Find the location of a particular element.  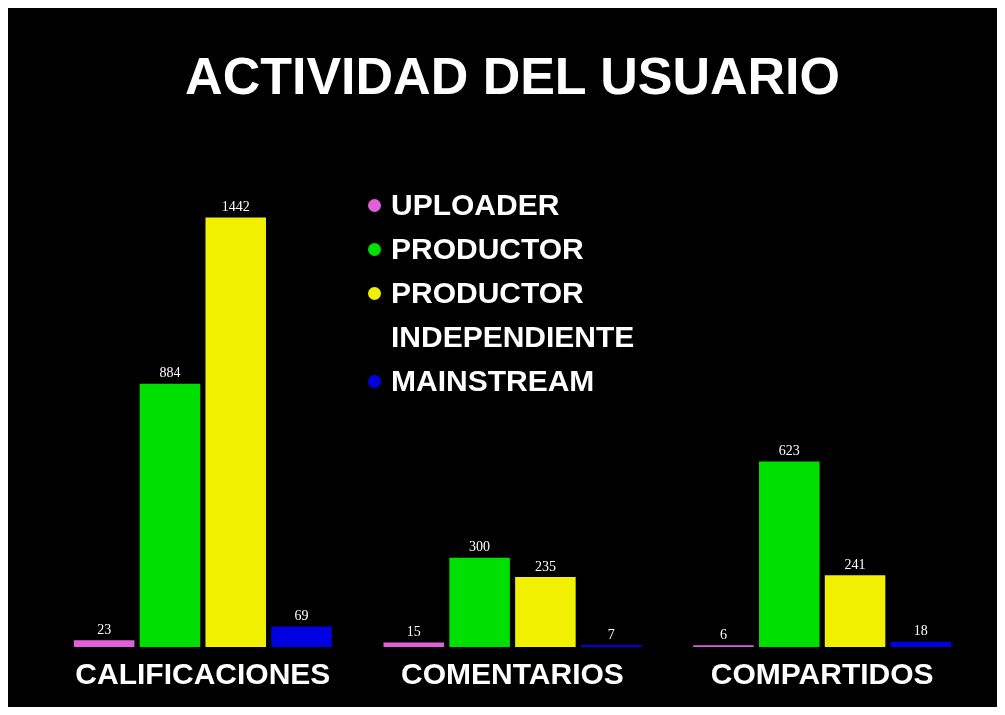

data-label: 235 is located at coordinates (545, 566).